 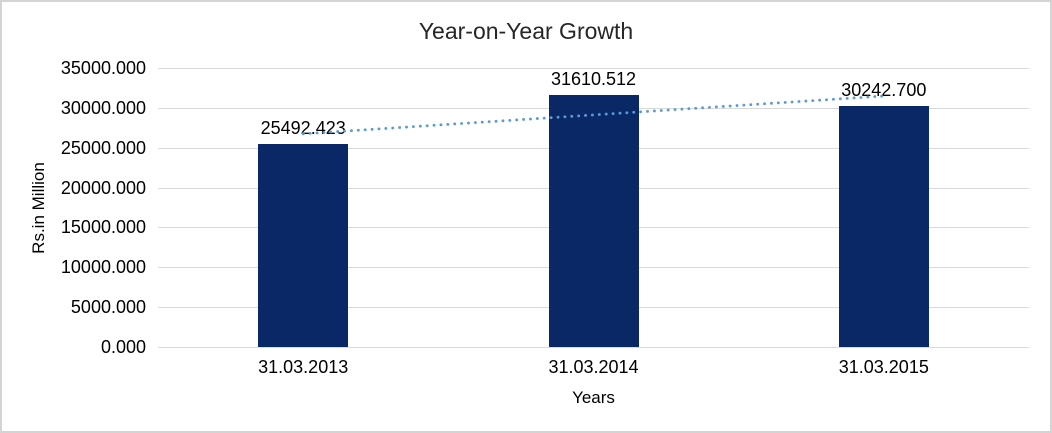 I want to click on y-axis-title: Rs.in Million, so click(x=38, y=208).